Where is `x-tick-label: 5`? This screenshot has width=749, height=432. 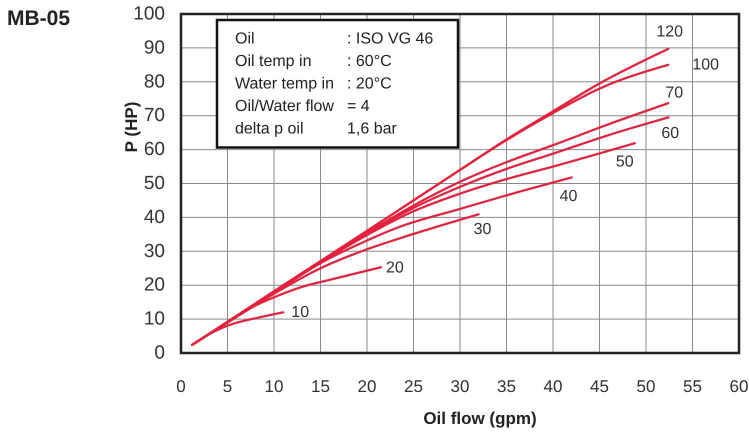
x-tick-label: 5 is located at coordinates (227, 386).